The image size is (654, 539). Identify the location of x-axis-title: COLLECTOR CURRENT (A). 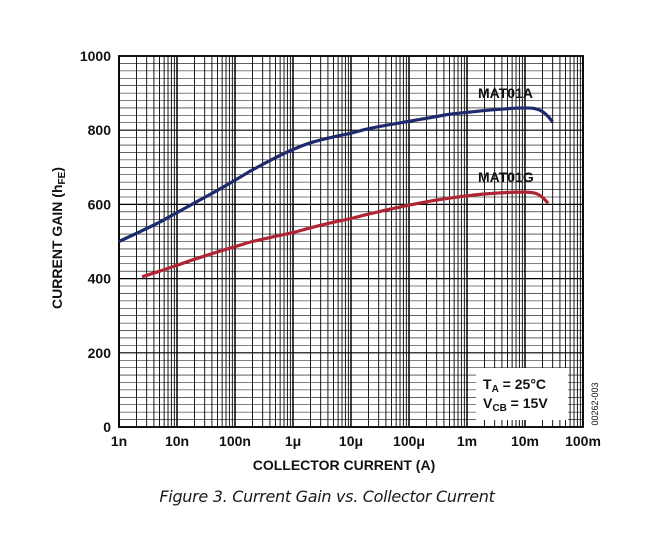
(344, 465).